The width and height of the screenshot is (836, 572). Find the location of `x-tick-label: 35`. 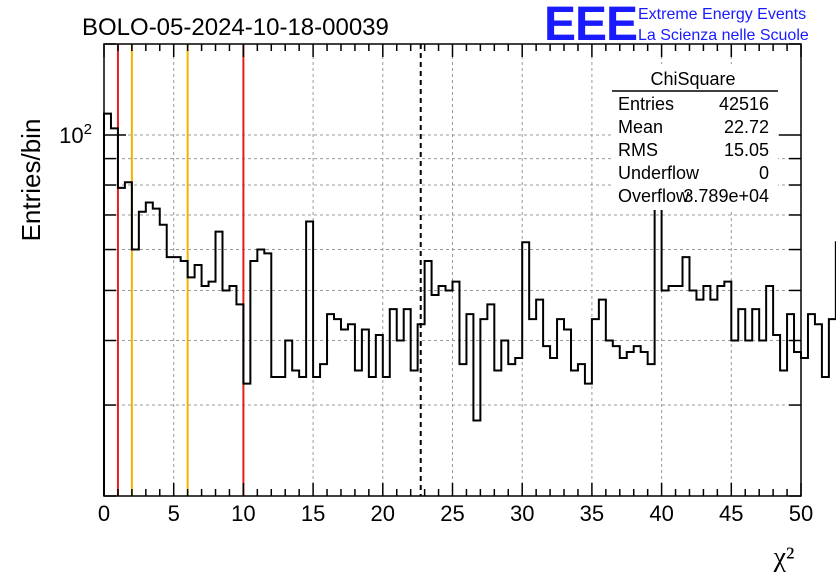

x-tick-label: 35 is located at coordinates (592, 513).